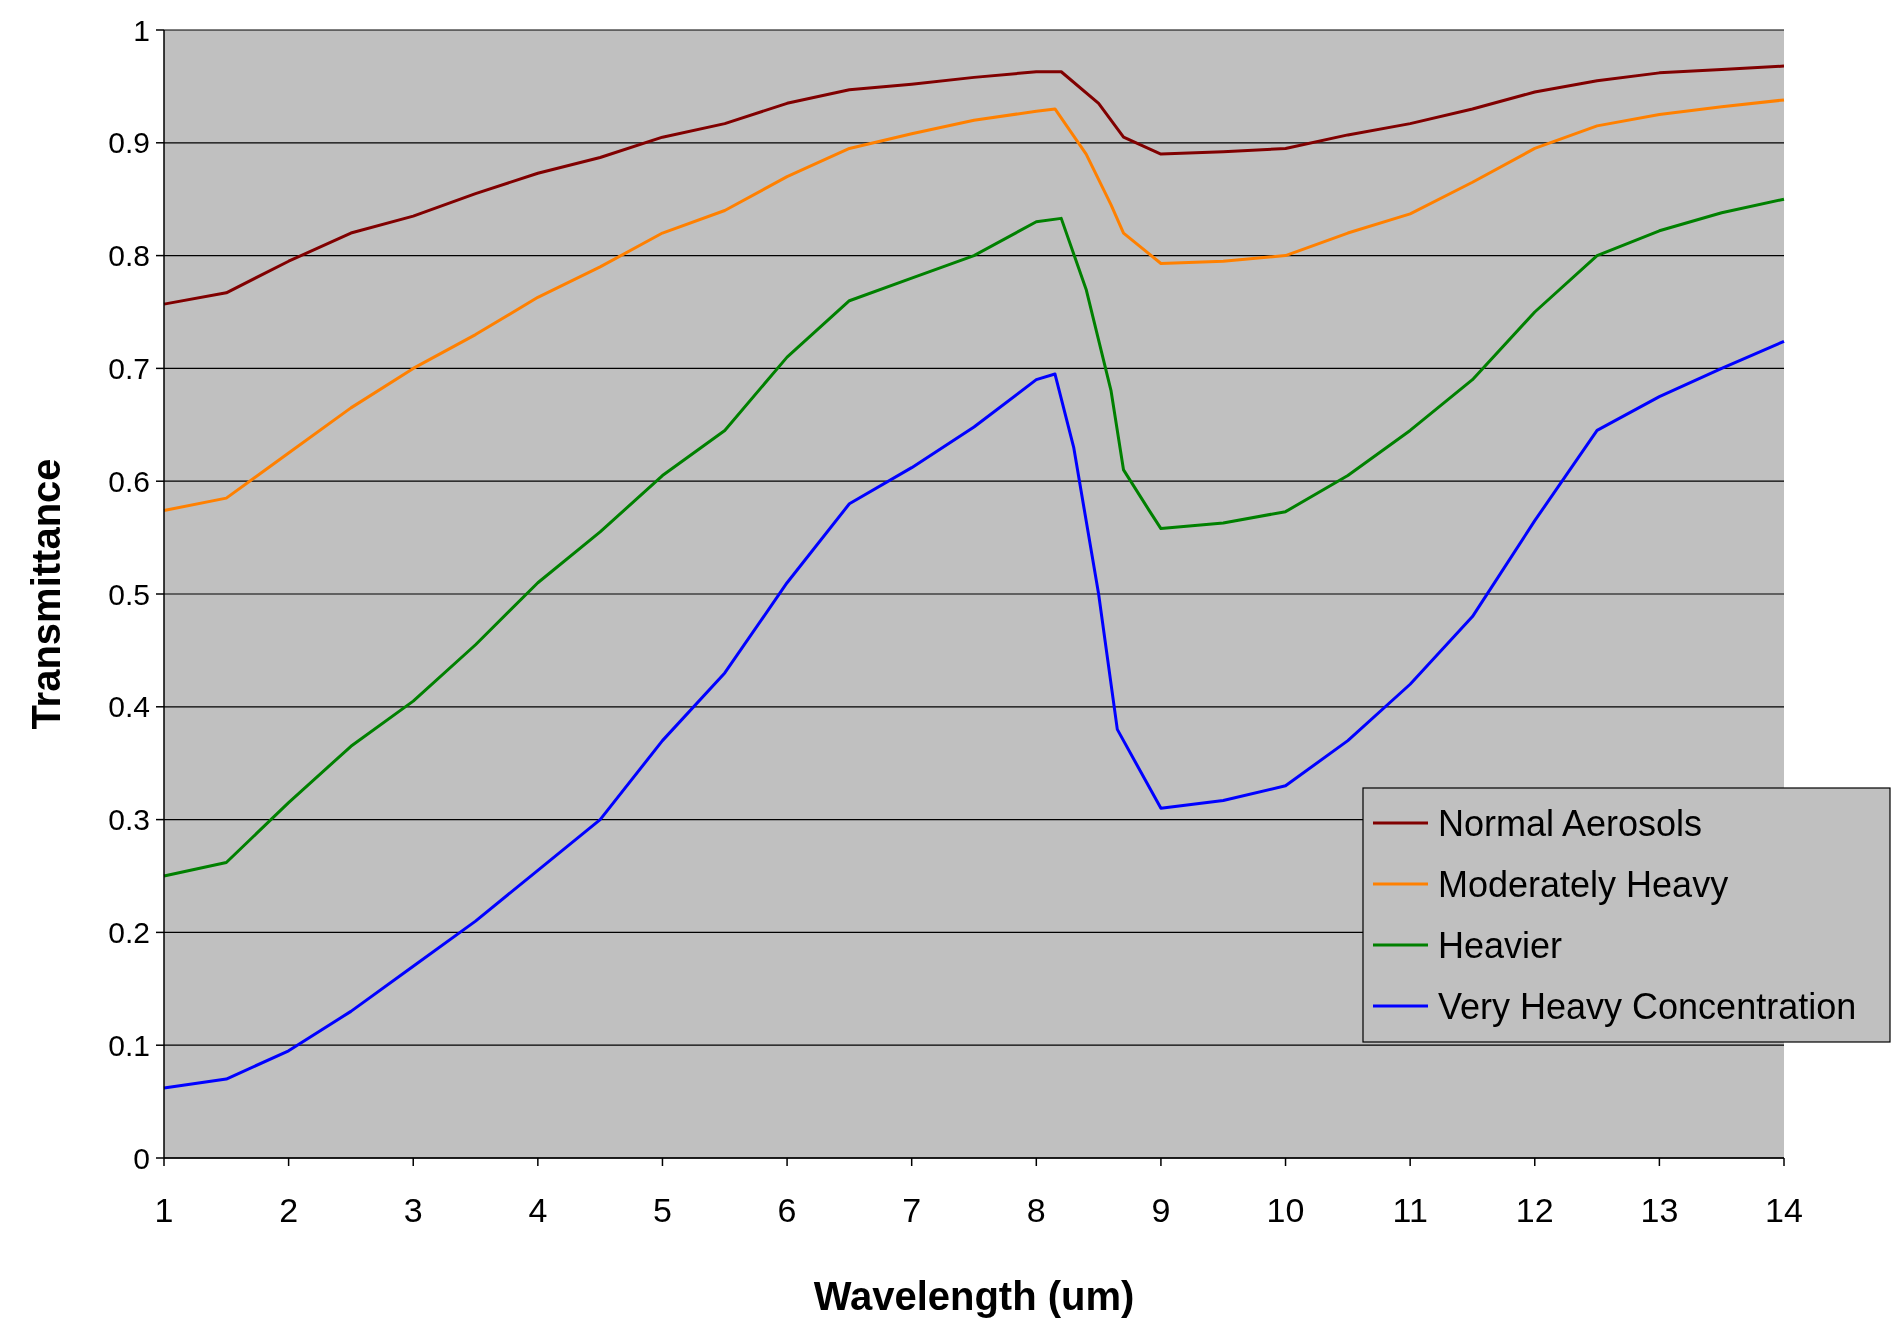 The height and width of the screenshot is (1325, 1902). I want to click on y-tick-label: 0.5, so click(129, 594).